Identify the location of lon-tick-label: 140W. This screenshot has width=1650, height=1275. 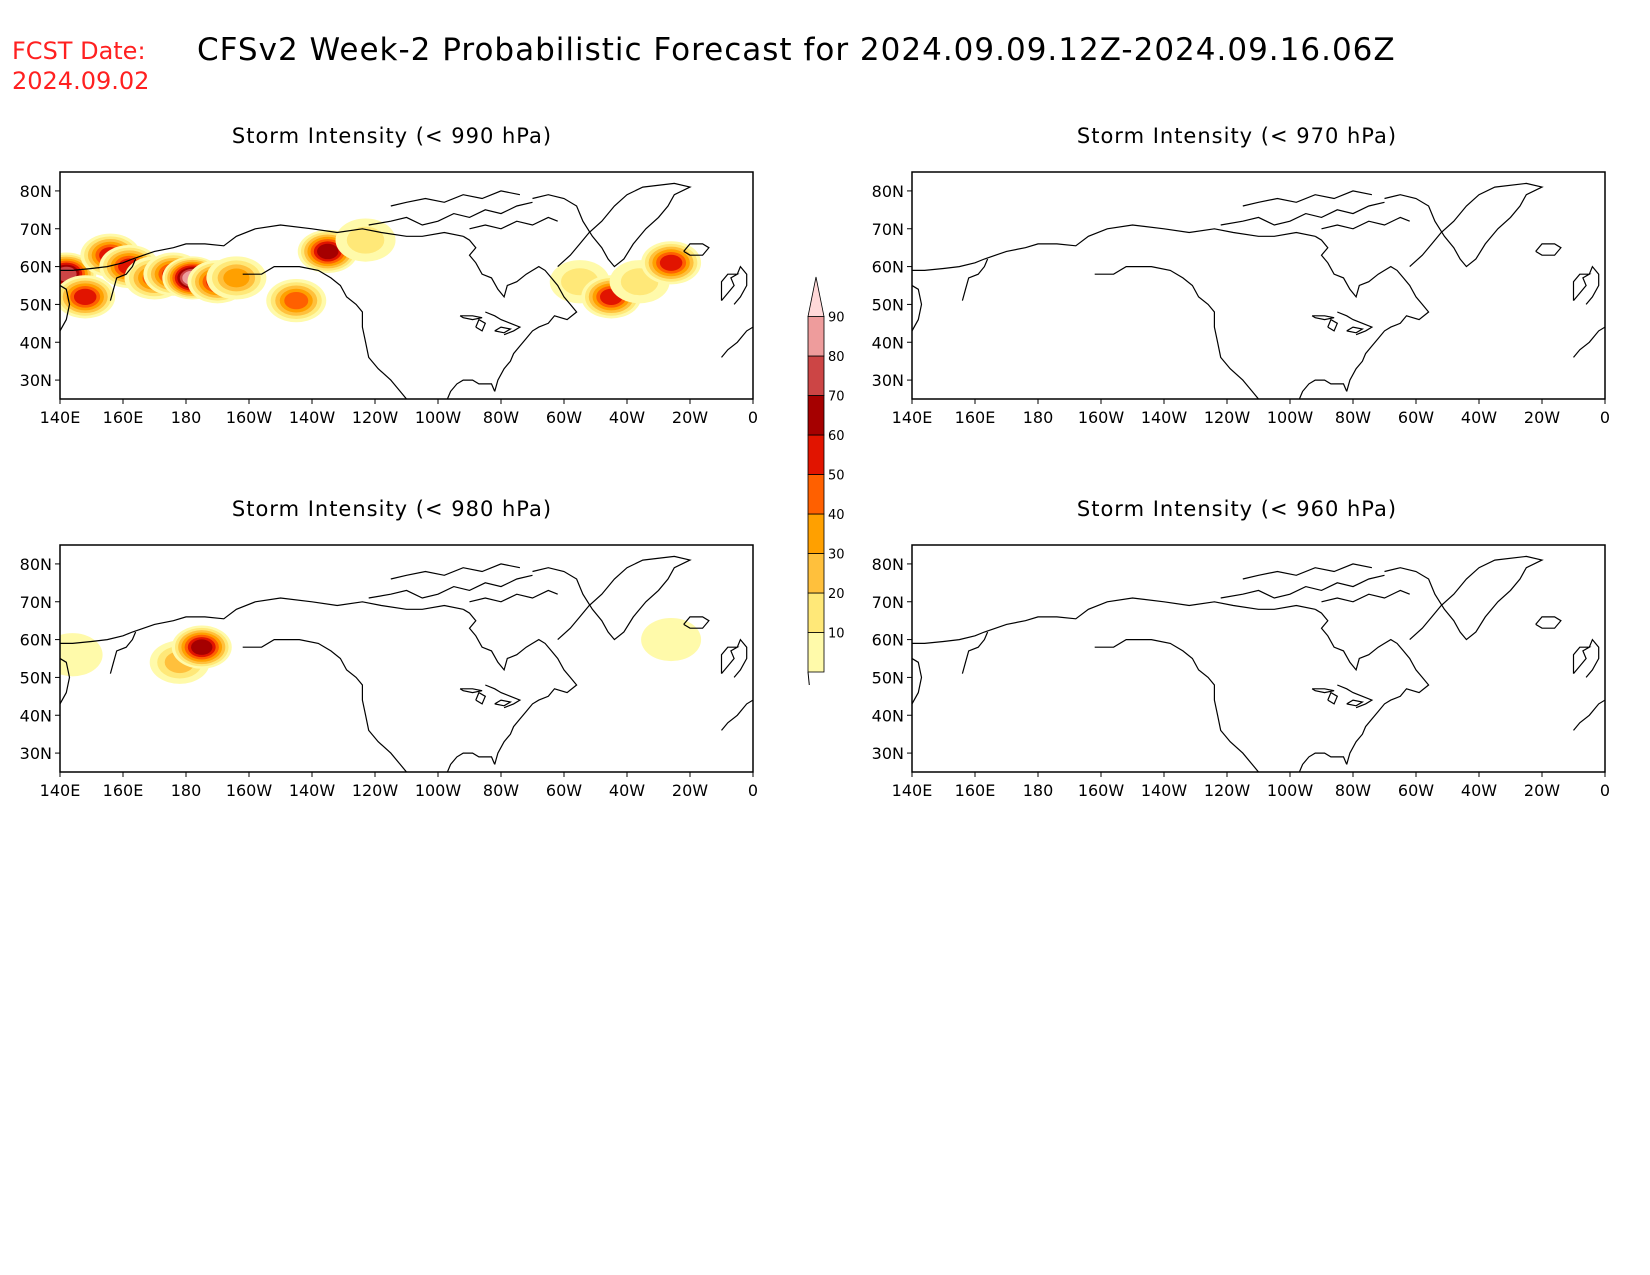
(1164, 790).